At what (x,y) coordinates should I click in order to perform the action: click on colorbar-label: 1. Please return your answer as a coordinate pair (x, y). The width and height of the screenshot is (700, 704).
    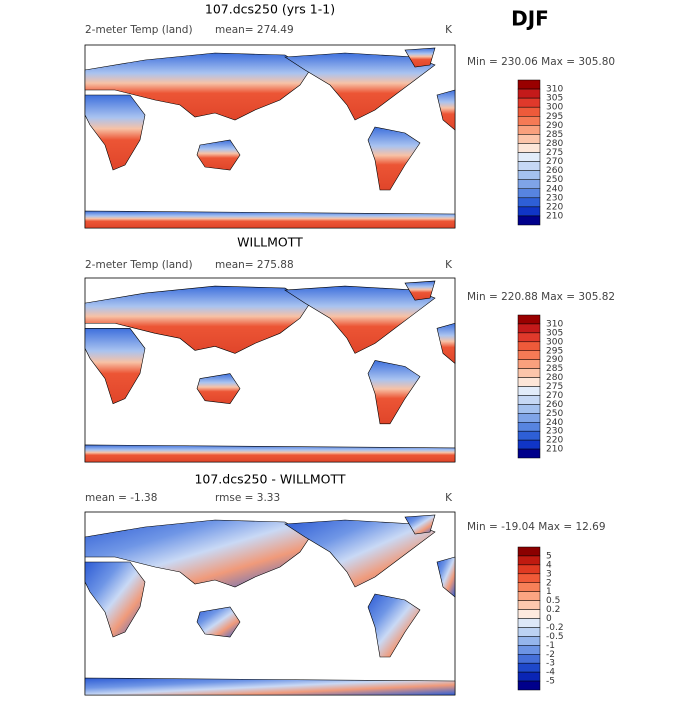
    Looking at the image, I should click on (549, 592).